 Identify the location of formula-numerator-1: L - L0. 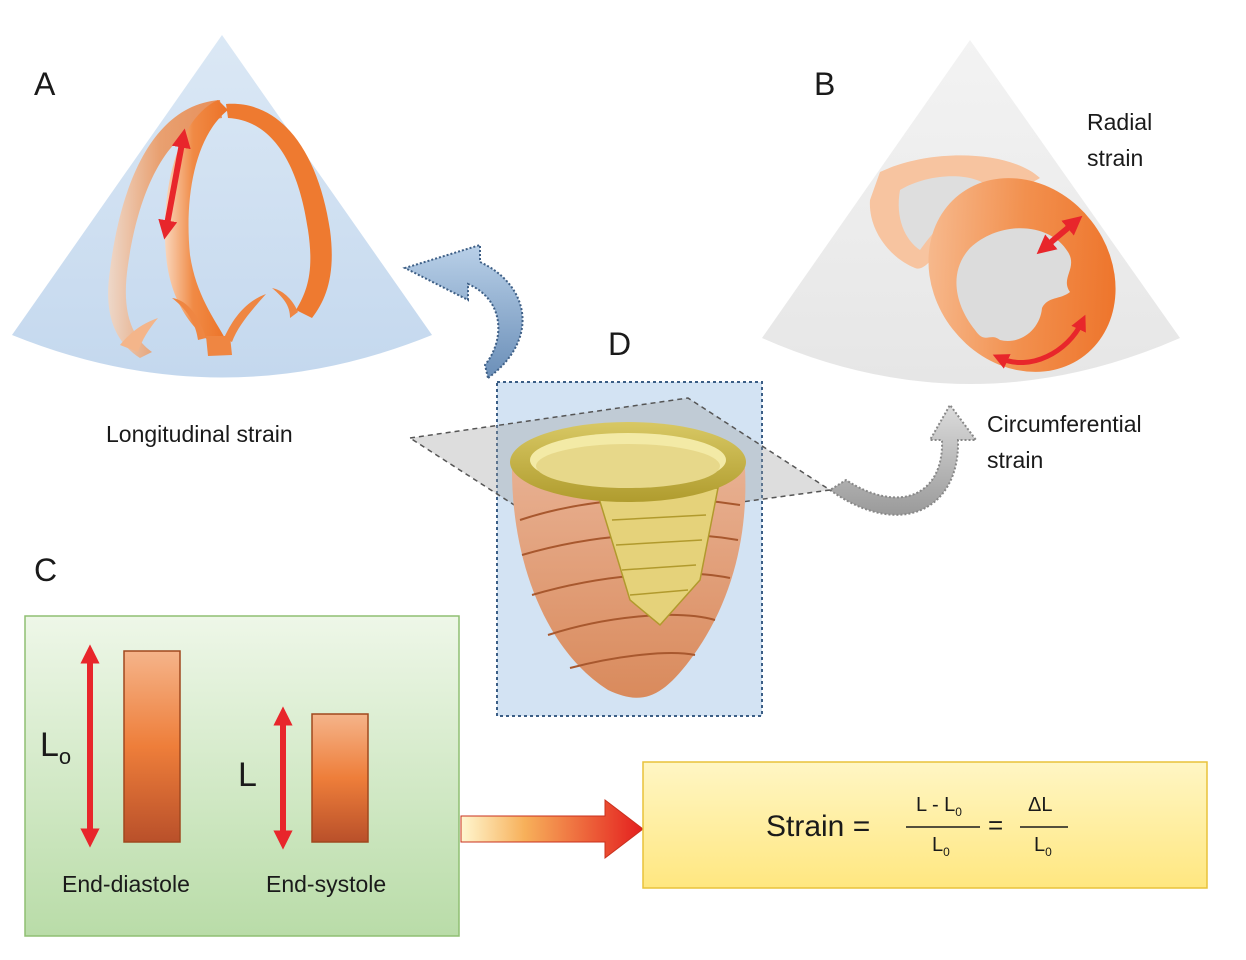
(939, 806).